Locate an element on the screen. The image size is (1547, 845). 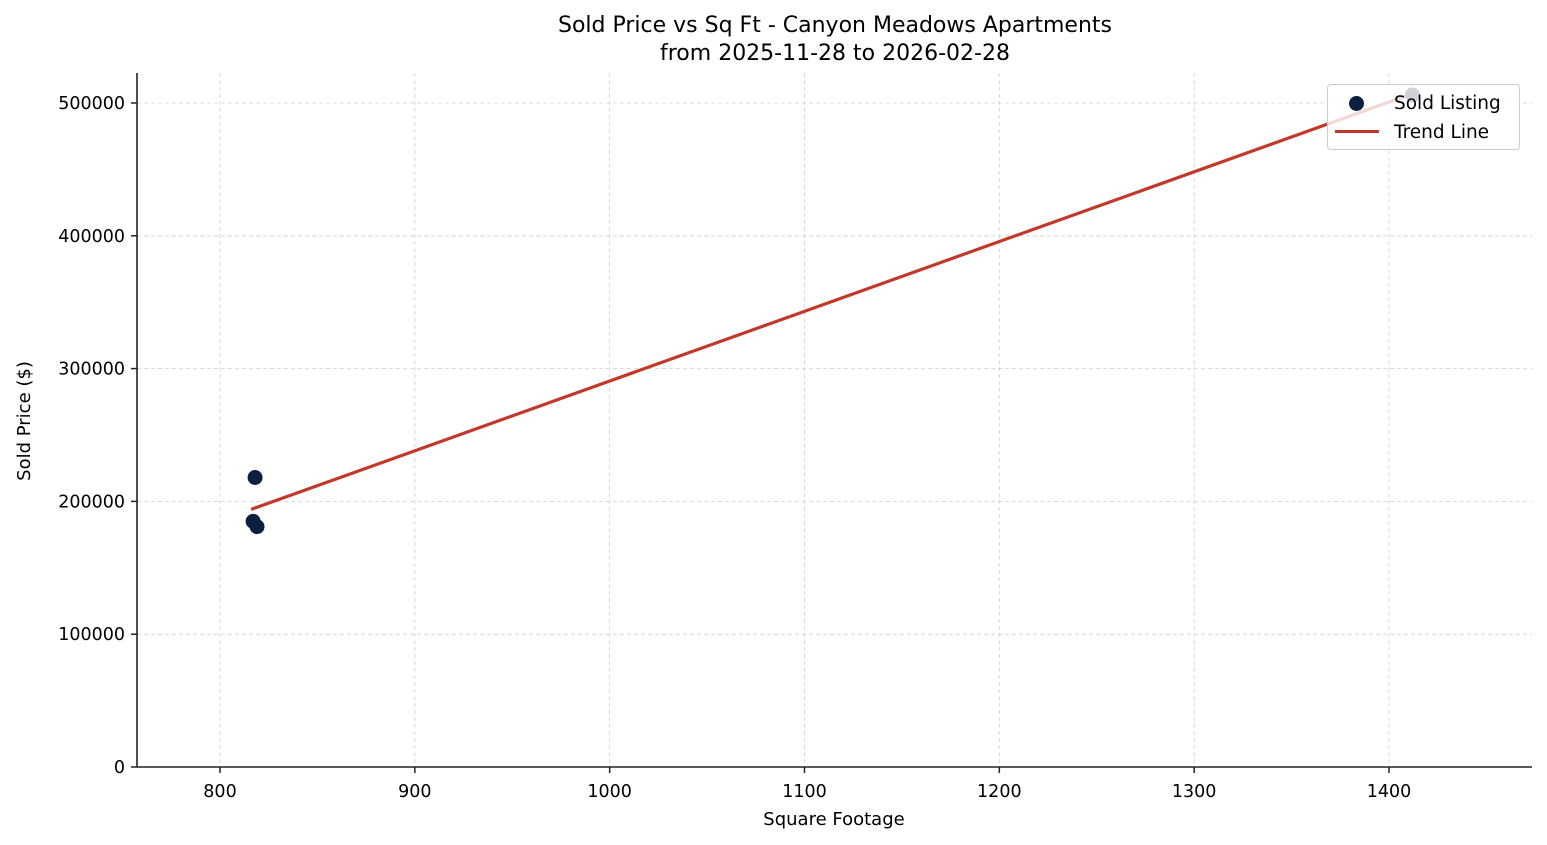
legend-item-sold-listing: Sold Listing is located at coordinates (1414, 103).